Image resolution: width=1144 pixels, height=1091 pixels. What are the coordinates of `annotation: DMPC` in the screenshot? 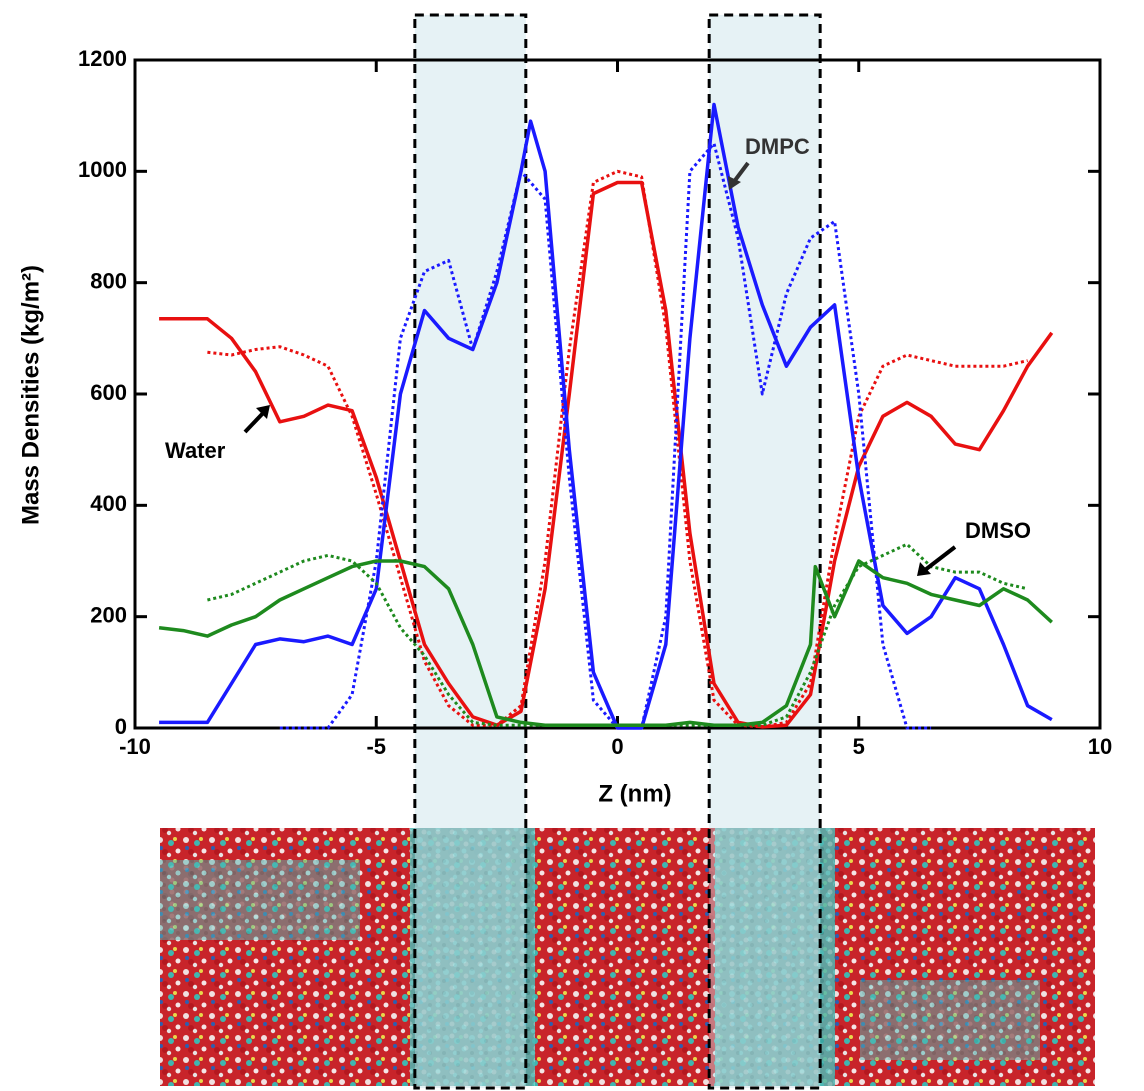 It's located at (777, 146).